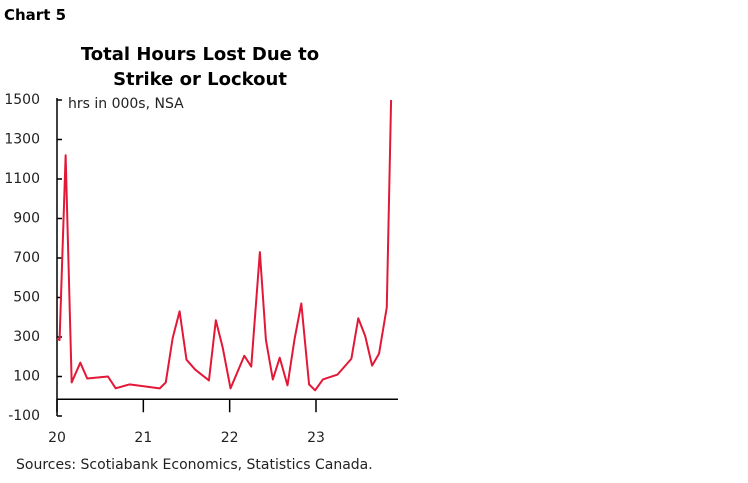  What do you see at coordinates (22, 140) in the screenshot?
I see `y-tick-label: 1300` at bounding box center [22, 140].